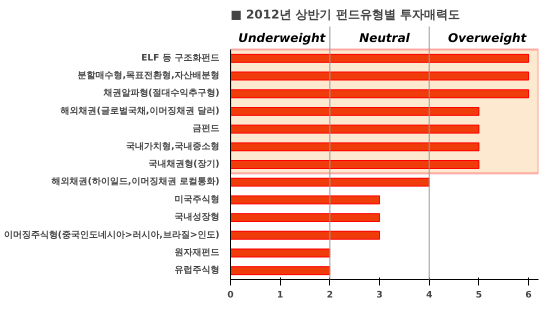 This screenshot has height=323, width=550. I want to click on y-tick-label: 채권알파형(절대수익추구형), so click(161, 93).